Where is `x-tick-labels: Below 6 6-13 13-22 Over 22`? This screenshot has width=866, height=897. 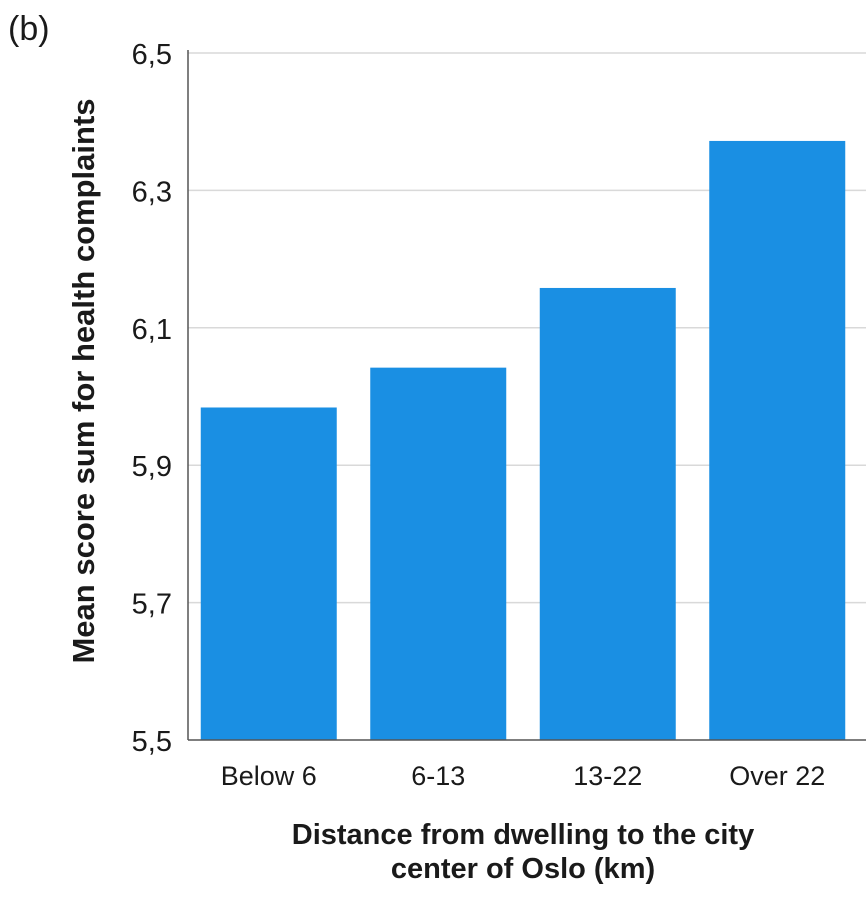
x-tick-labels: Below 6 6-13 13-22 Over 22 is located at coordinates (523, 776).